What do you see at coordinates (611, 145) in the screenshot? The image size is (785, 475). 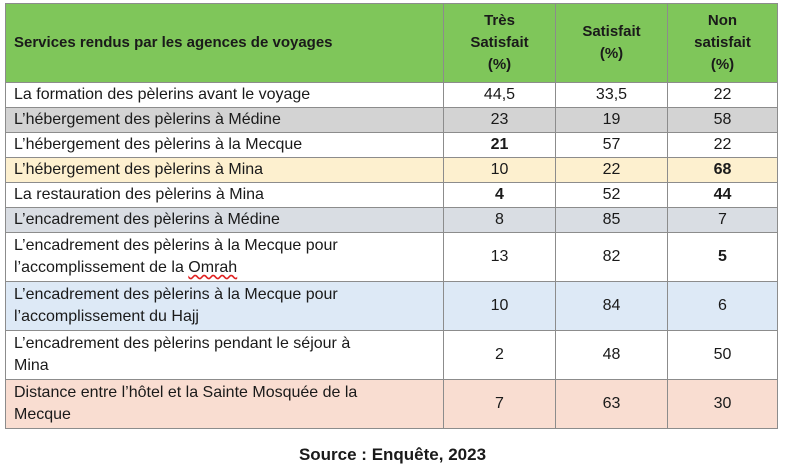 I see `satisfait-cell: 57` at bounding box center [611, 145].